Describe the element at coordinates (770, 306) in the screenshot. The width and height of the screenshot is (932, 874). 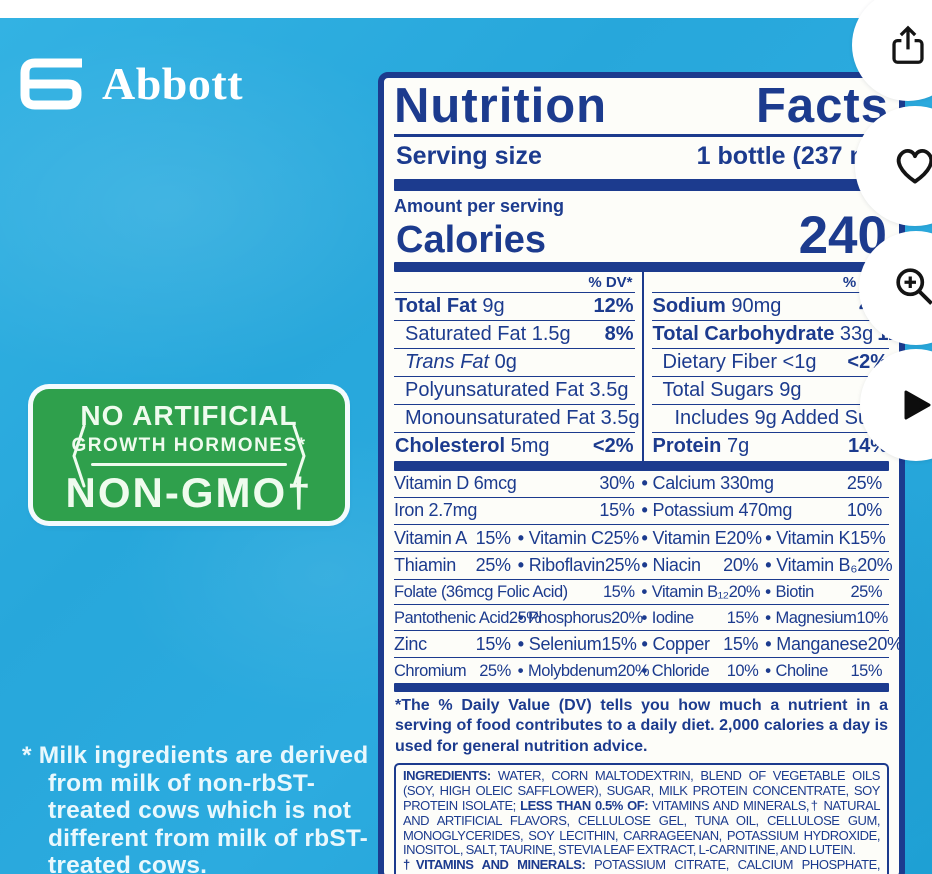
I see `nutrient-row: Sodium 90mg4%` at that location.